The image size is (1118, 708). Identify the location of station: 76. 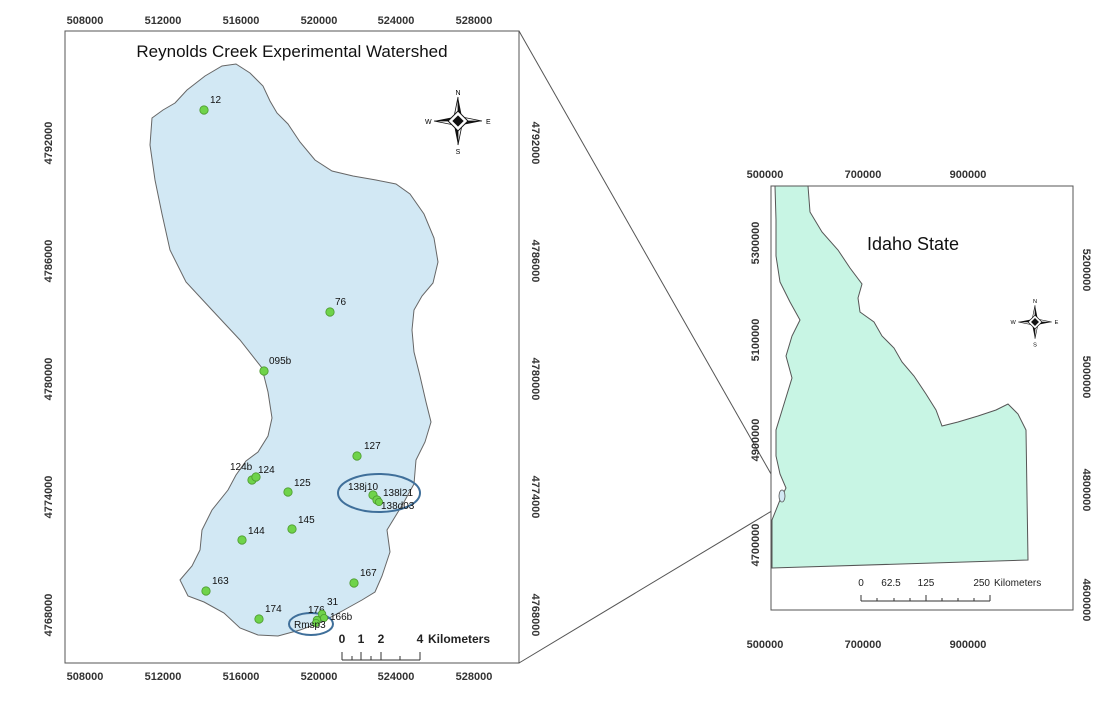
(336, 307).